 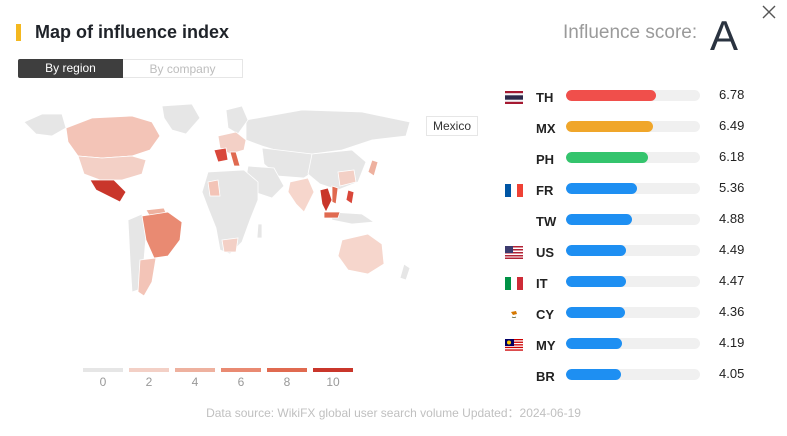 I want to click on tab-by-company: By company, so click(x=183, y=68).